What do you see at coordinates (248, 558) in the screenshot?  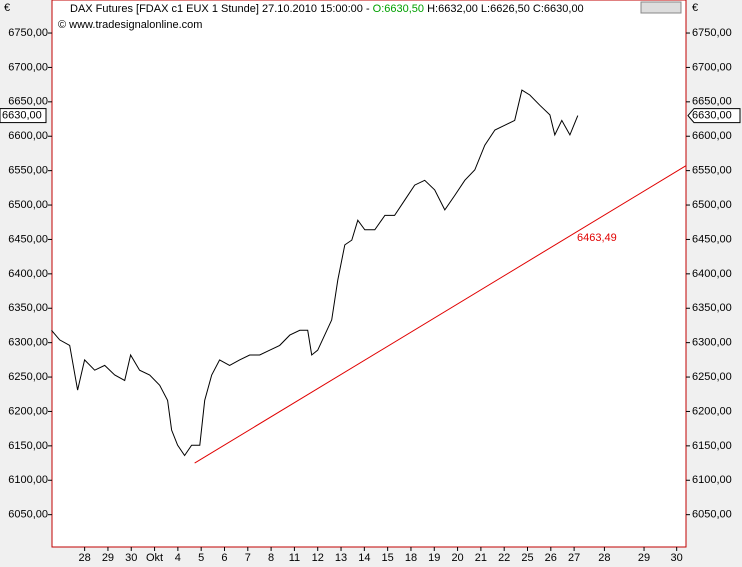 I see `x-tick-label: 7` at bounding box center [248, 558].